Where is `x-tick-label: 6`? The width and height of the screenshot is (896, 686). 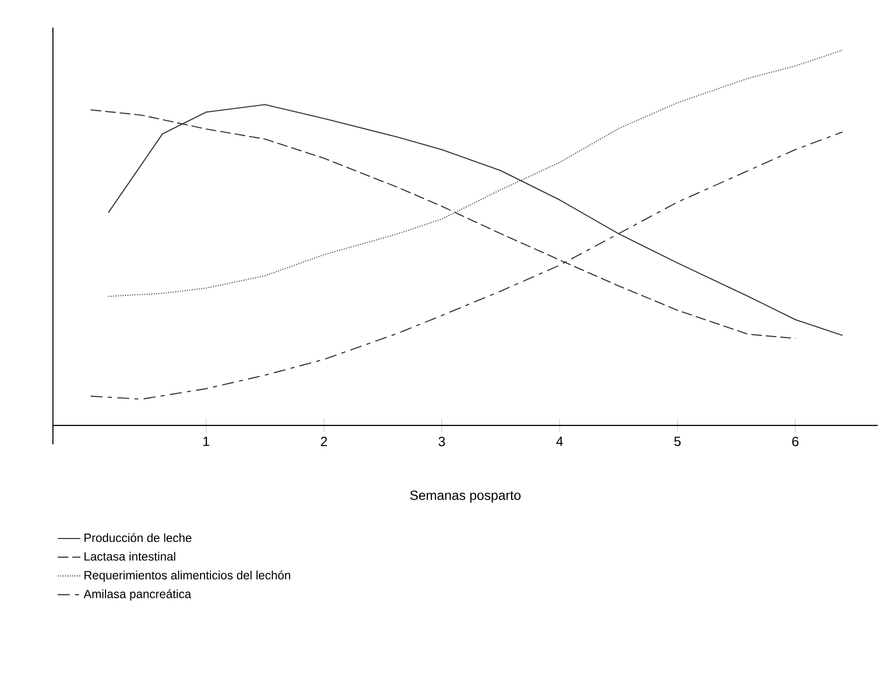 x-tick-label: 6 is located at coordinates (795, 441).